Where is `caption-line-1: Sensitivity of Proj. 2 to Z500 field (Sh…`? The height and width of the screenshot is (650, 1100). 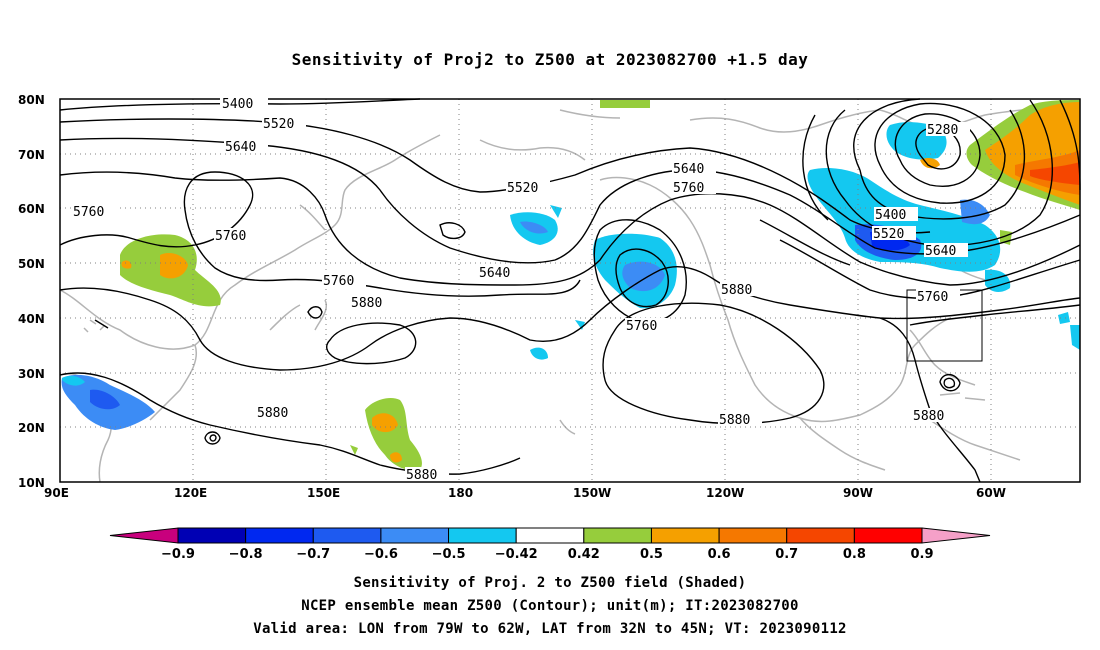 caption-line-1: Sensitivity of Proj. 2 to Z500 field (Sh… is located at coordinates (550, 583).